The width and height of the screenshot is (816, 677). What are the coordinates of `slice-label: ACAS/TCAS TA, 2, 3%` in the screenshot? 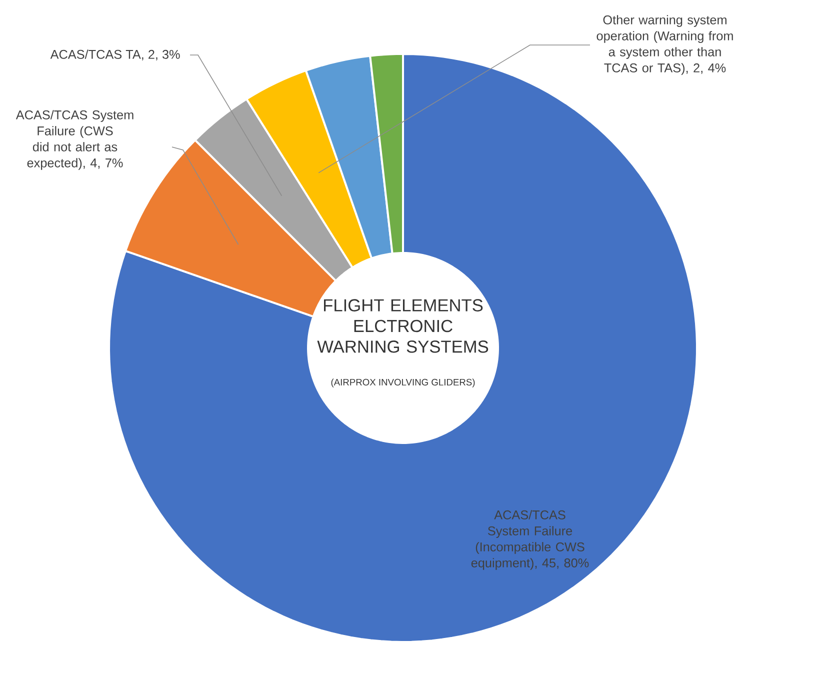 It's located at (115, 55).